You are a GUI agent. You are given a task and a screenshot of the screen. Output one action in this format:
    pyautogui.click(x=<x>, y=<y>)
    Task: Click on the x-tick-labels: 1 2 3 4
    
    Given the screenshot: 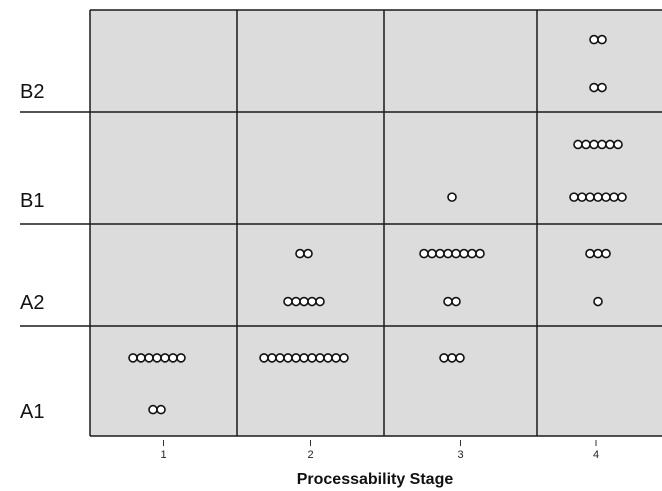 What is the action you would take?
    pyautogui.click(x=379, y=450)
    